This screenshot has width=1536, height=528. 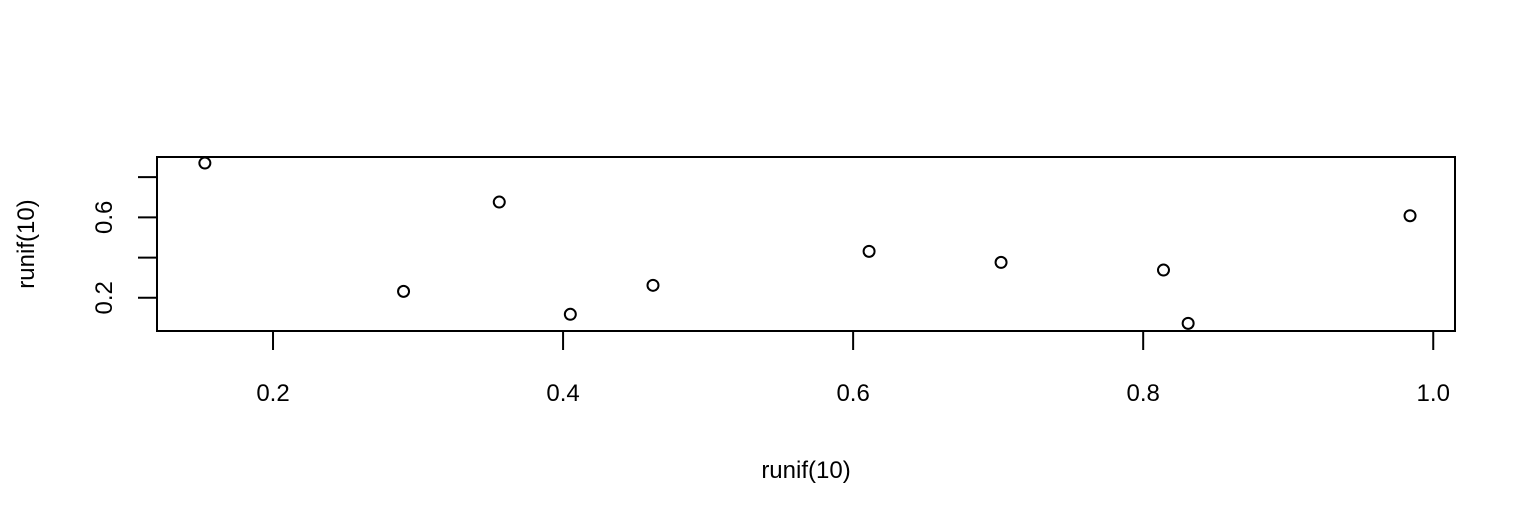 What do you see at coordinates (104, 297) in the screenshot?
I see `y-tick-label: 0.2` at bounding box center [104, 297].